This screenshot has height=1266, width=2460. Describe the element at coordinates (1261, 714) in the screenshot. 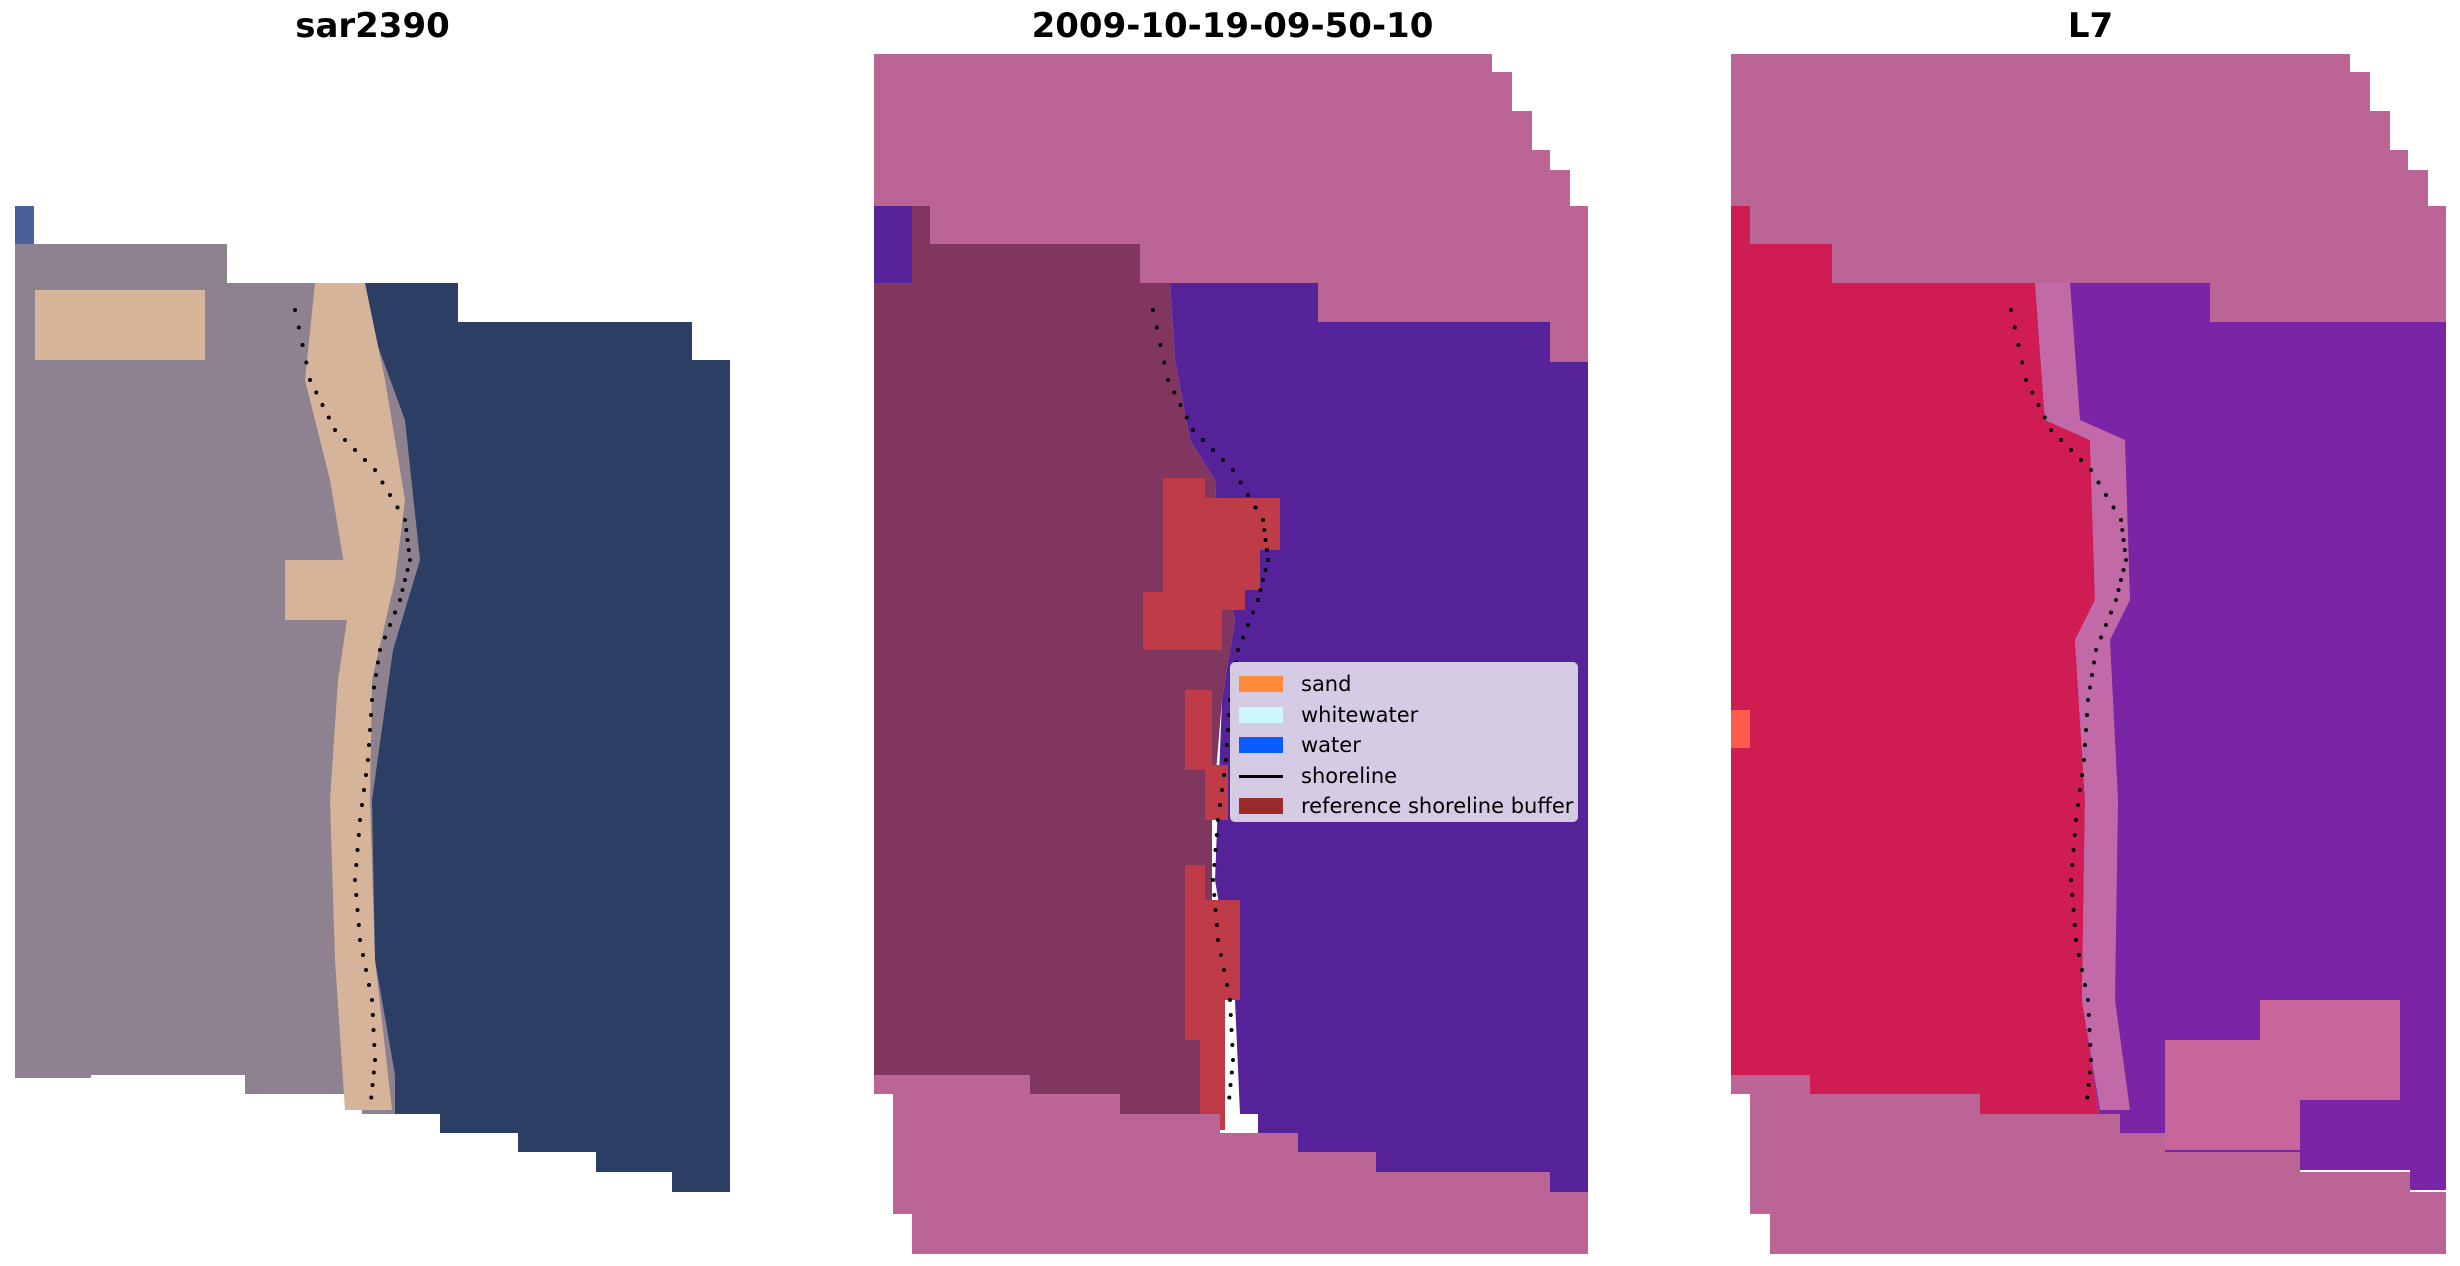

I see `legend-swatch-whitewater` at that location.